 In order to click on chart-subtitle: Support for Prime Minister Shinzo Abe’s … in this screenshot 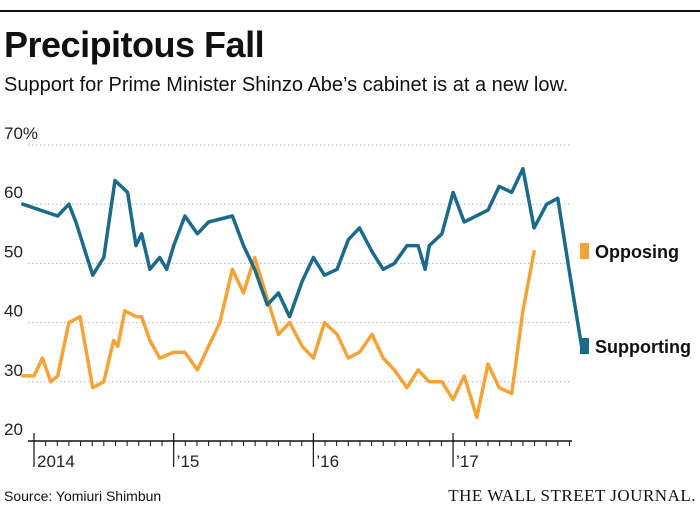, I will do `click(286, 85)`.